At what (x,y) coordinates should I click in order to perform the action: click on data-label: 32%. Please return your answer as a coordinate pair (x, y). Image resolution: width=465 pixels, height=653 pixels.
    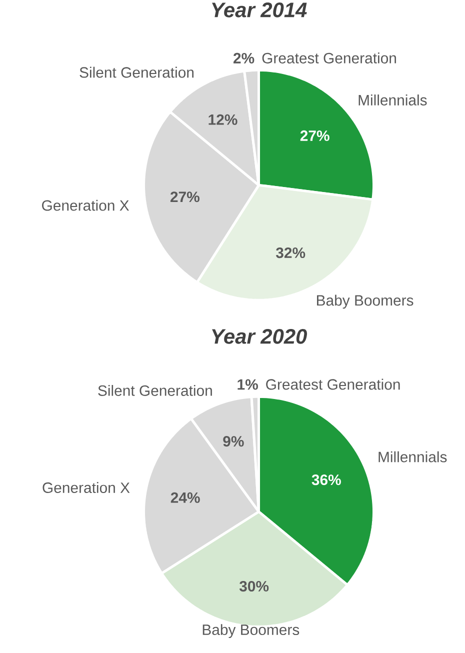
    Looking at the image, I should click on (291, 252).